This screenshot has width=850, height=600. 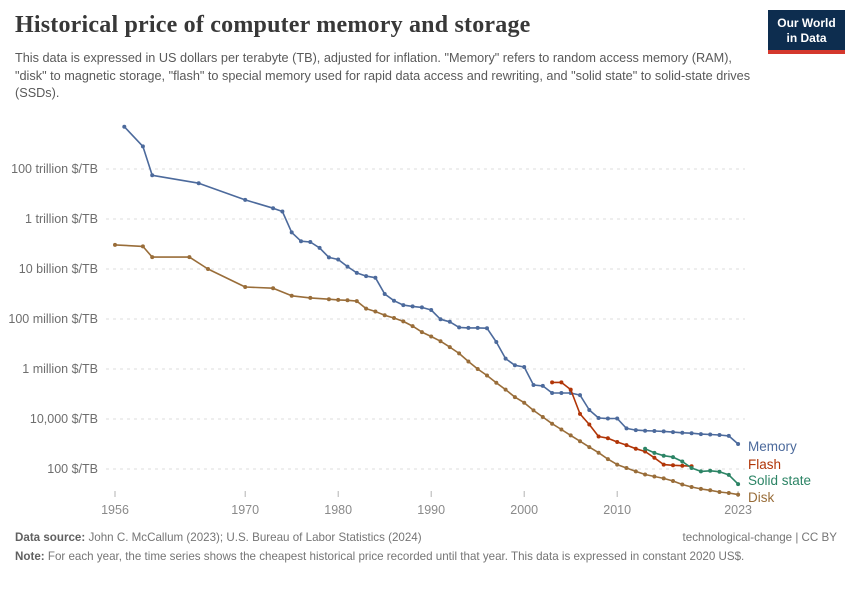 What do you see at coordinates (61, 219) in the screenshot?
I see `svg-text: 1 trillion $/TB` at bounding box center [61, 219].